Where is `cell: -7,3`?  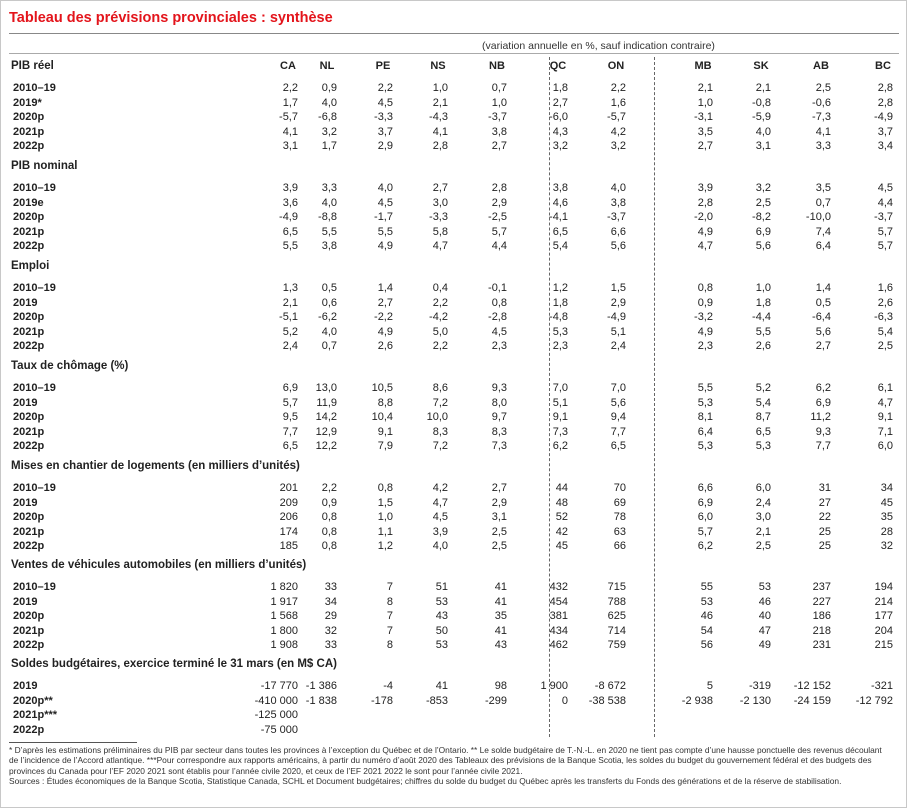 cell: -7,3 is located at coordinates (821, 117).